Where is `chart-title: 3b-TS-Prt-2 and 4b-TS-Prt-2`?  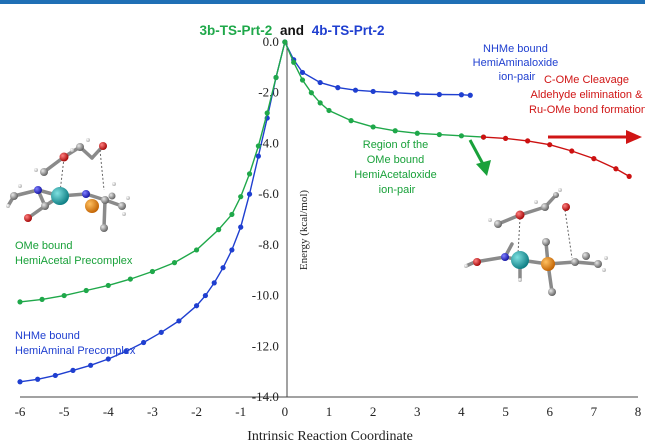 chart-title: 3b-TS-Prt-2 and 4b-TS-Prt-2 is located at coordinates (291, 30).